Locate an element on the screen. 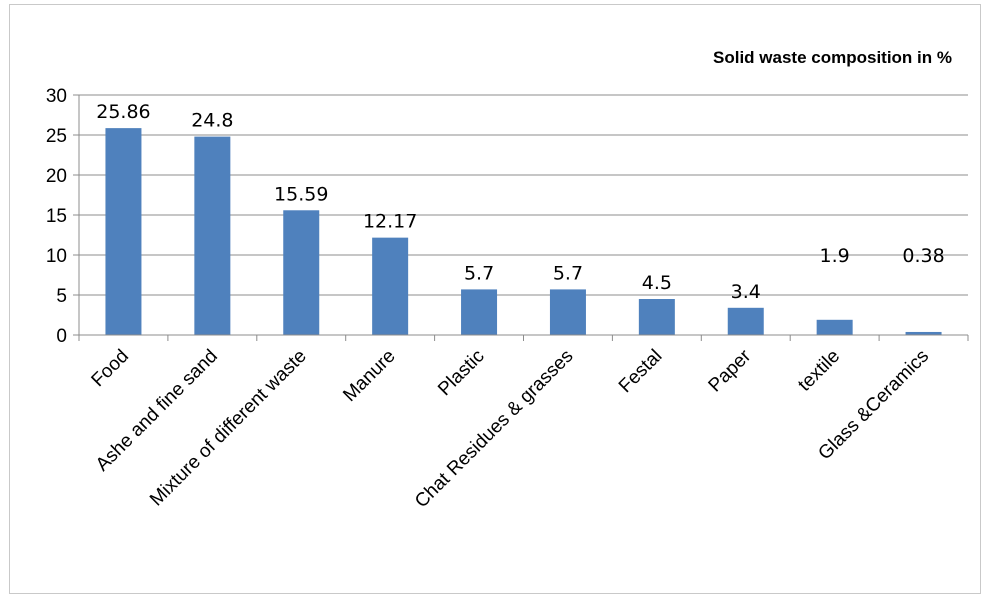 This screenshot has width=987, height=601. y-tick-label: 5 is located at coordinates (61, 296).